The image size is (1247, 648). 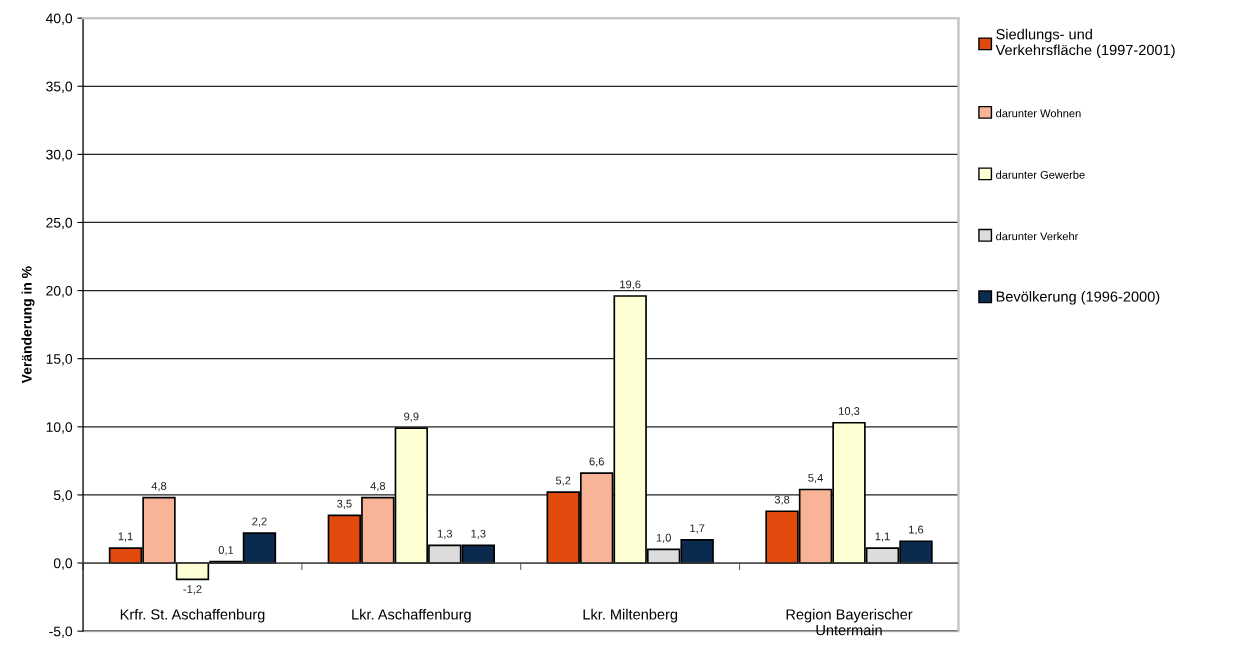 What do you see at coordinates (28, 325) in the screenshot?
I see `y-axis-title: Veränderung in %` at bounding box center [28, 325].